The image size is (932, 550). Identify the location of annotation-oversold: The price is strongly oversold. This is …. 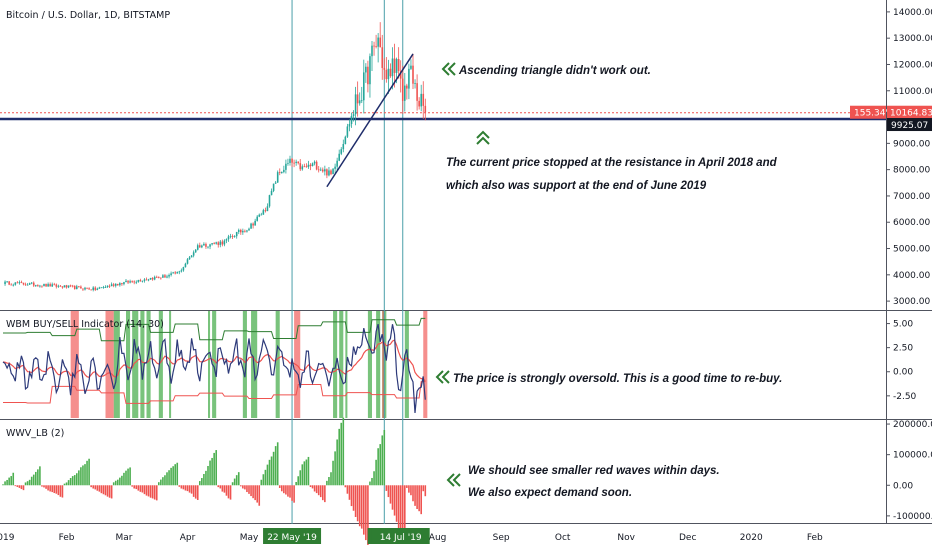
(608, 377).